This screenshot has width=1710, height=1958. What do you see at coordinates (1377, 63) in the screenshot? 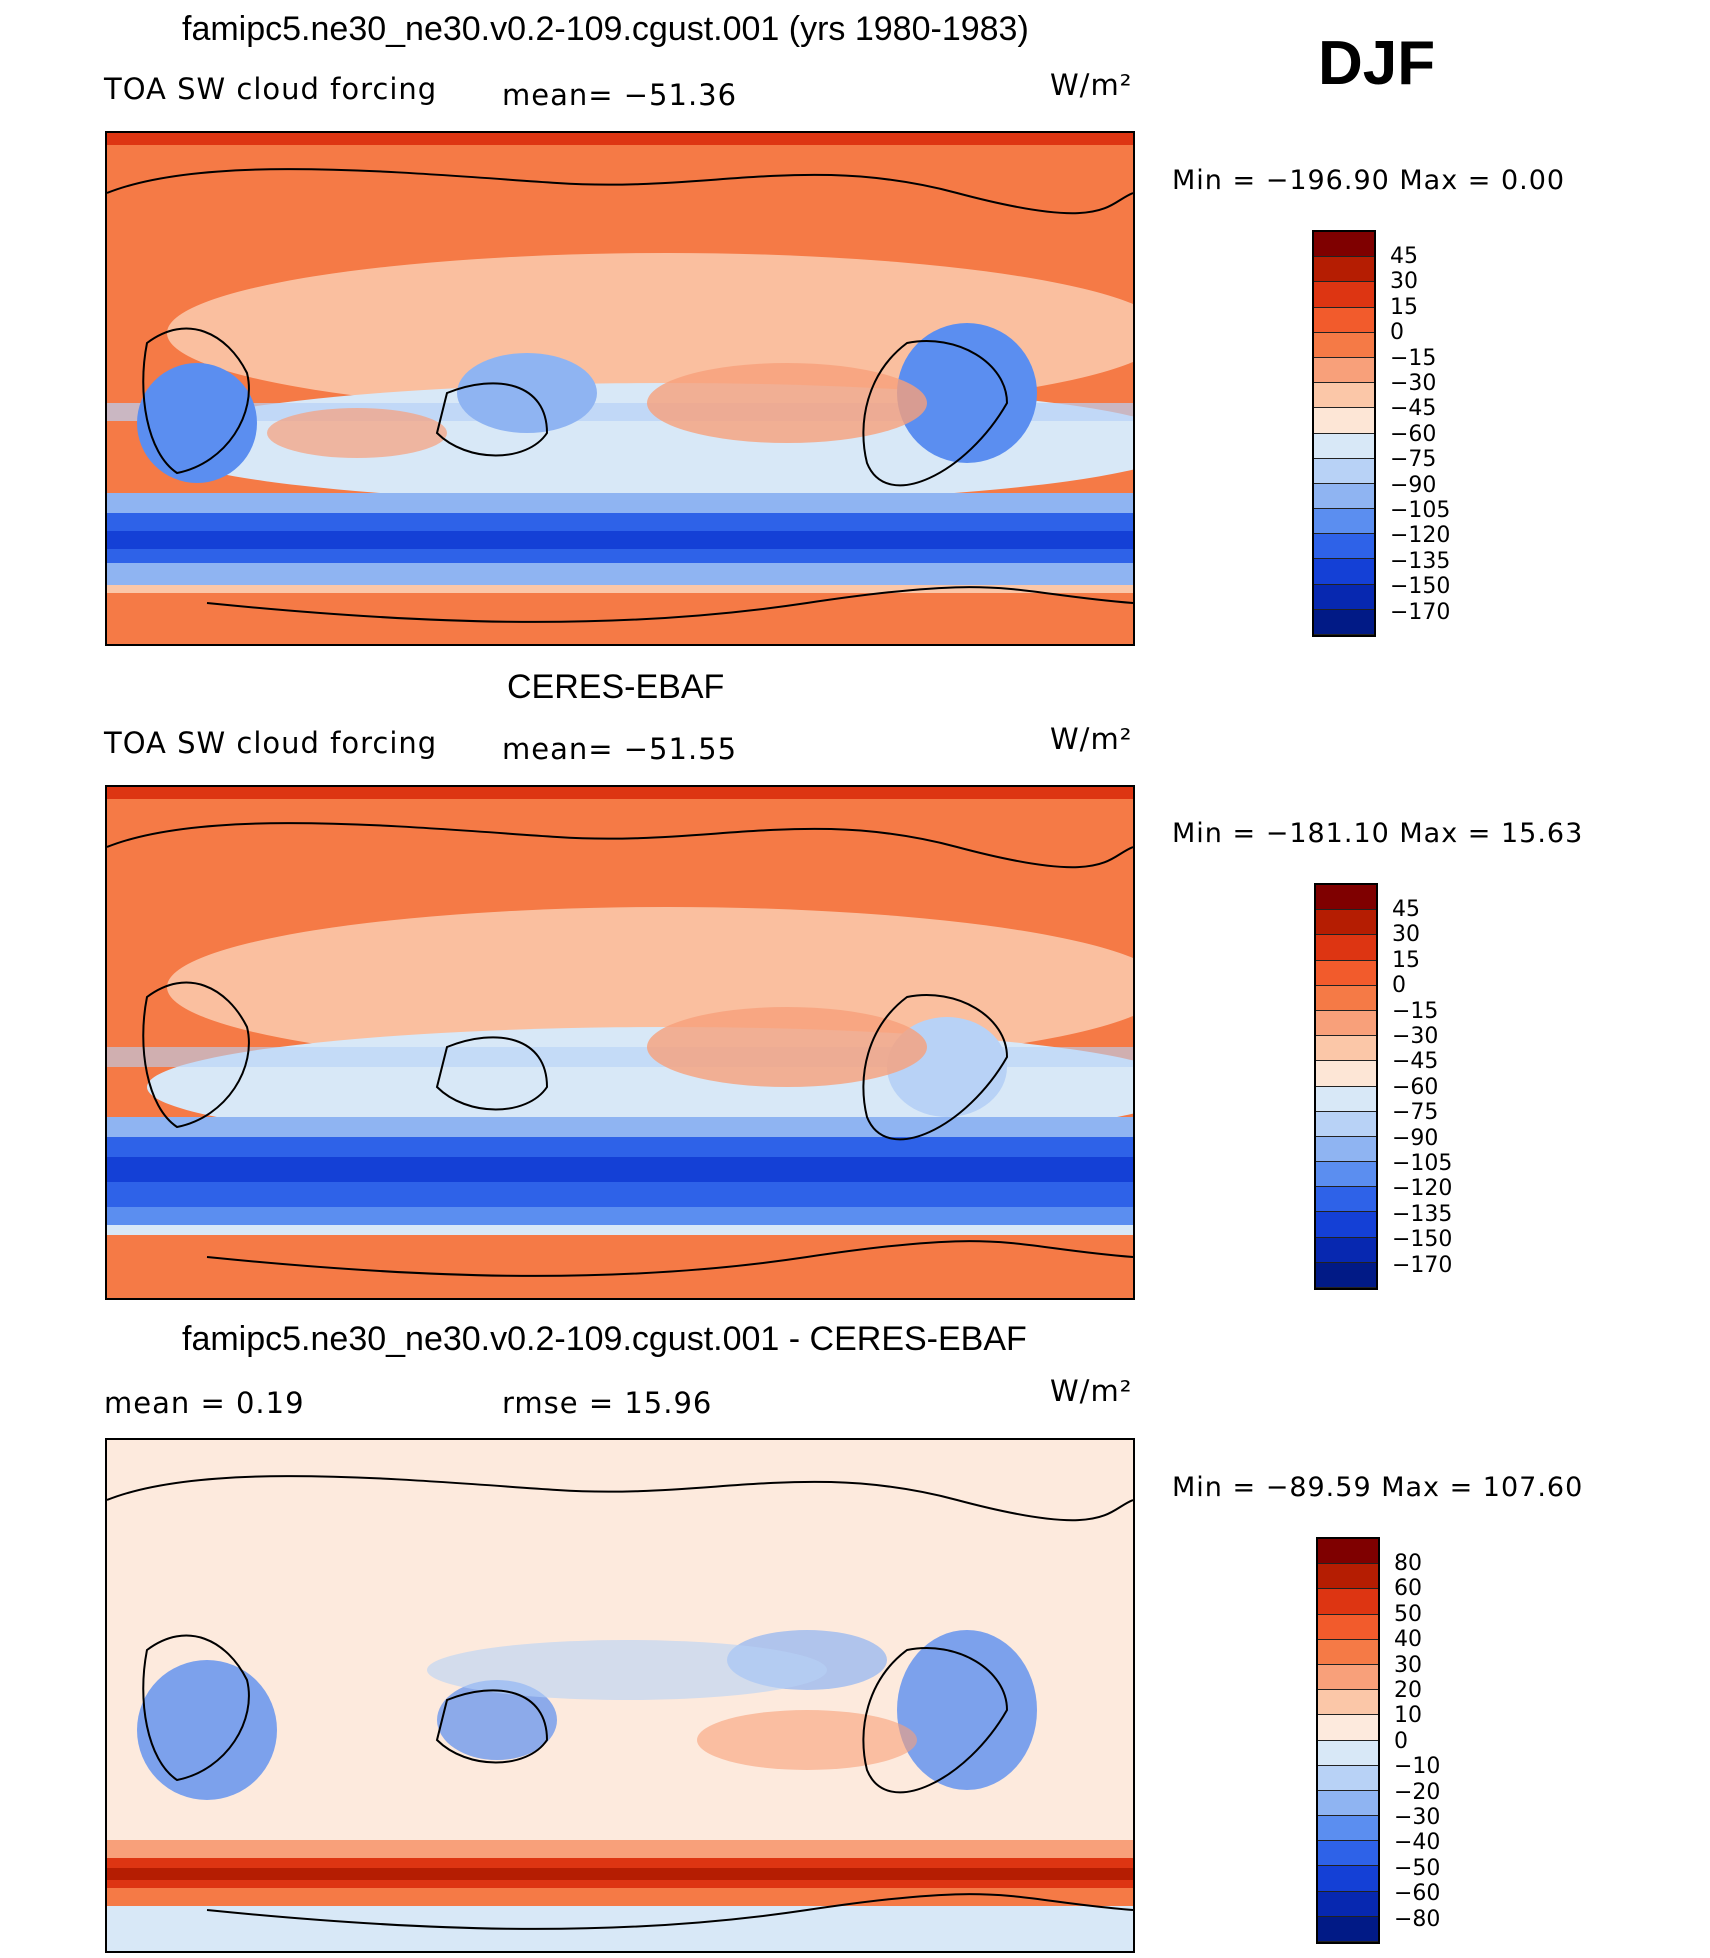
I see `season-label: DJF` at bounding box center [1377, 63].